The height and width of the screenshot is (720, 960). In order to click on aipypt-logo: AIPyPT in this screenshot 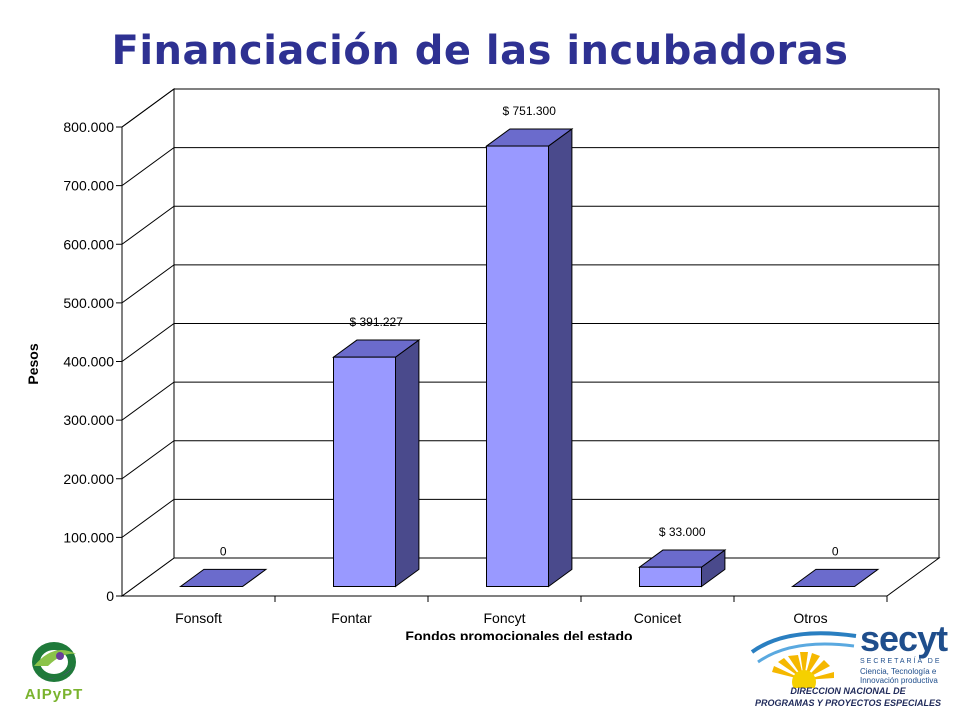, I will do `click(54, 673)`.